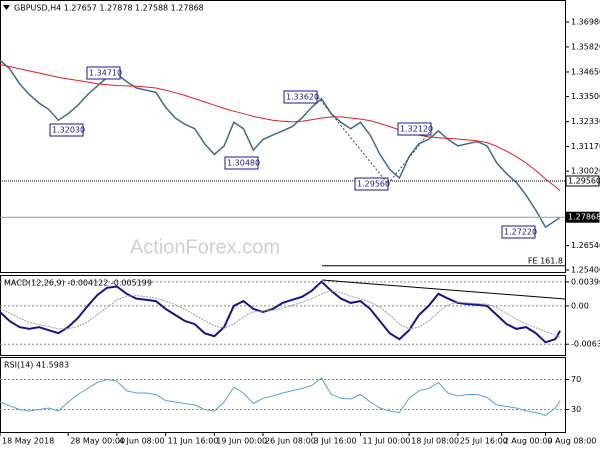  I want to click on y-tick-label: 0.003964, so click(585, 281).